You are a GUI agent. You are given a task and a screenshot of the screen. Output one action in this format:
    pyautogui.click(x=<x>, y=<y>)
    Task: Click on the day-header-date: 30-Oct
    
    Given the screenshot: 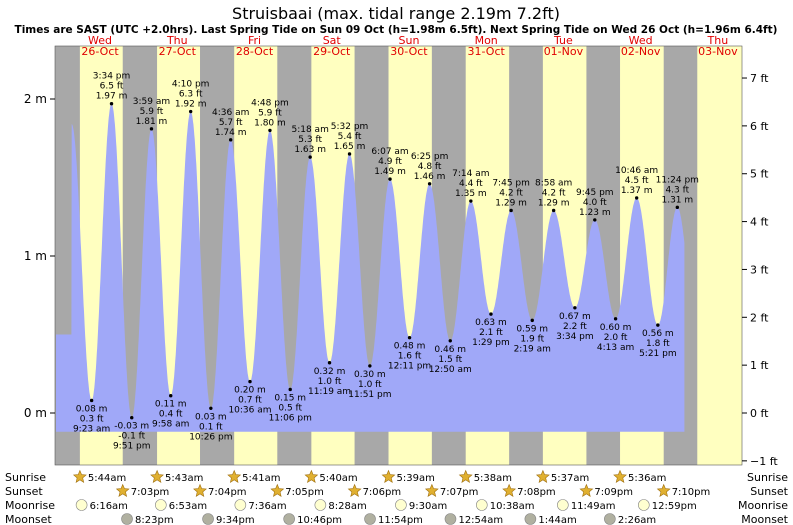 What is the action you would take?
    pyautogui.click(x=409, y=51)
    